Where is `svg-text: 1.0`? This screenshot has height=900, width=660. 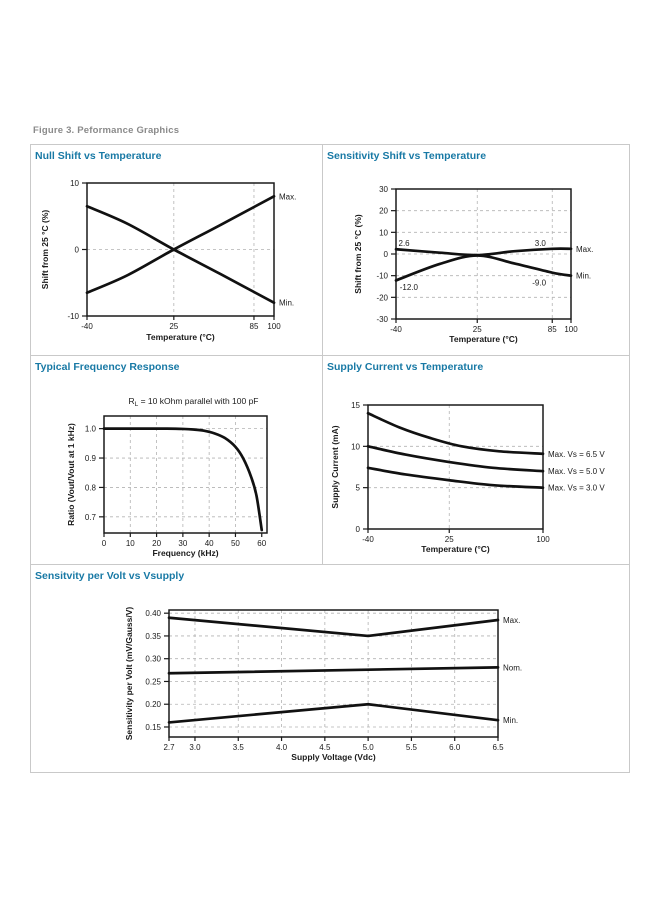 svg-text: 1.0 is located at coordinates (91, 429).